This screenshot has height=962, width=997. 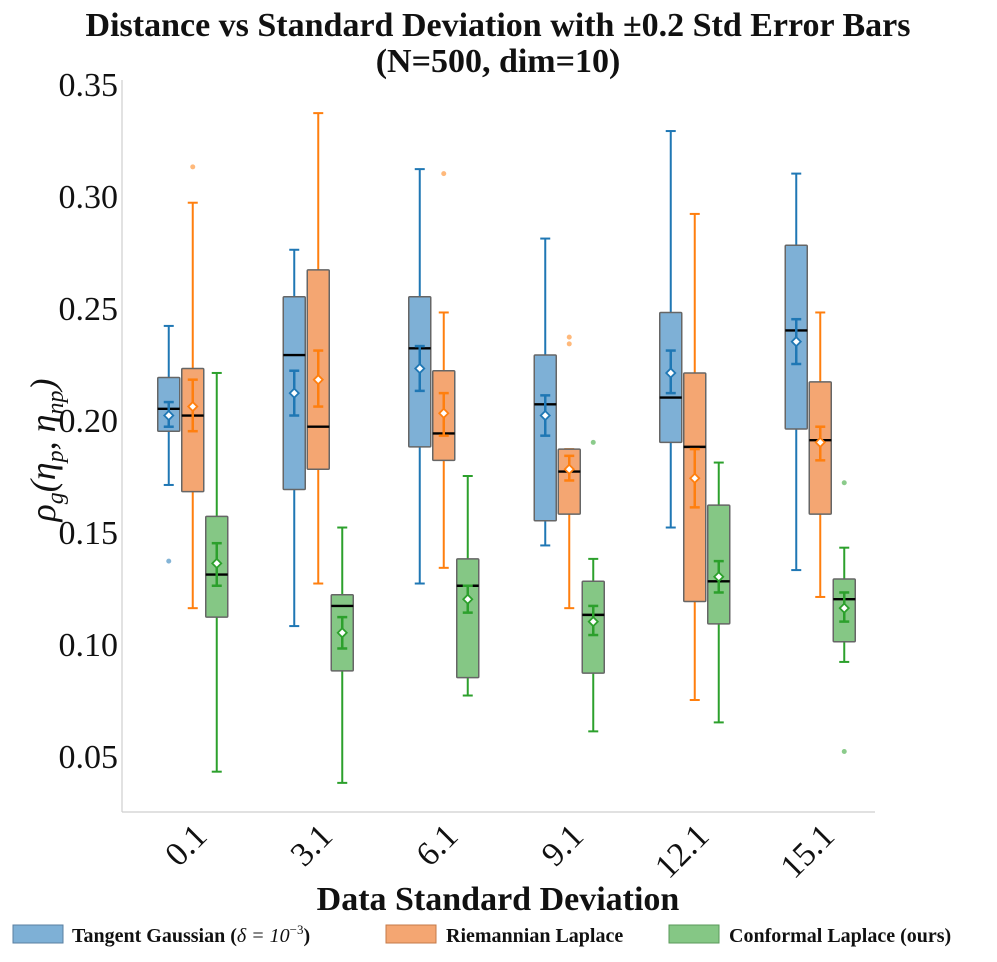 I want to click on y-tick-label: 0.15, so click(x=89, y=533).